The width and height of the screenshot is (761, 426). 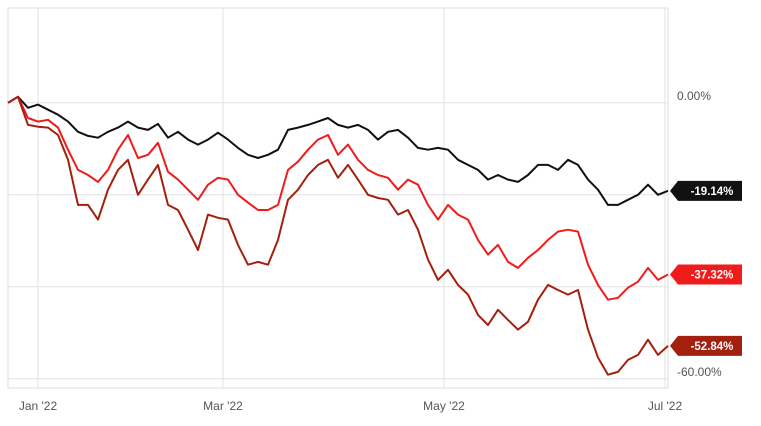 What do you see at coordinates (444, 406) in the screenshot?
I see `x-tick-label: May '22` at bounding box center [444, 406].